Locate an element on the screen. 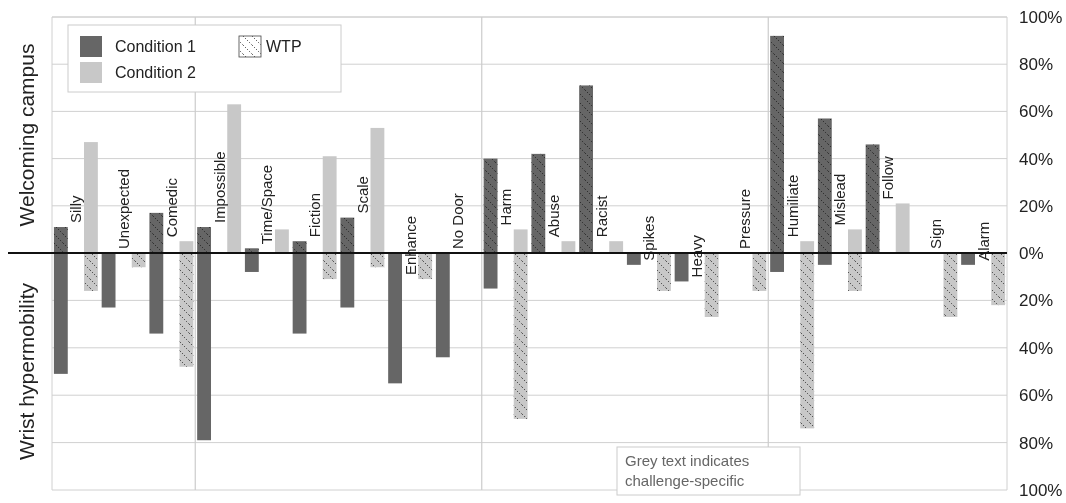 This screenshot has width=1066, height=503. legend-title: WTP is located at coordinates (284, 46).